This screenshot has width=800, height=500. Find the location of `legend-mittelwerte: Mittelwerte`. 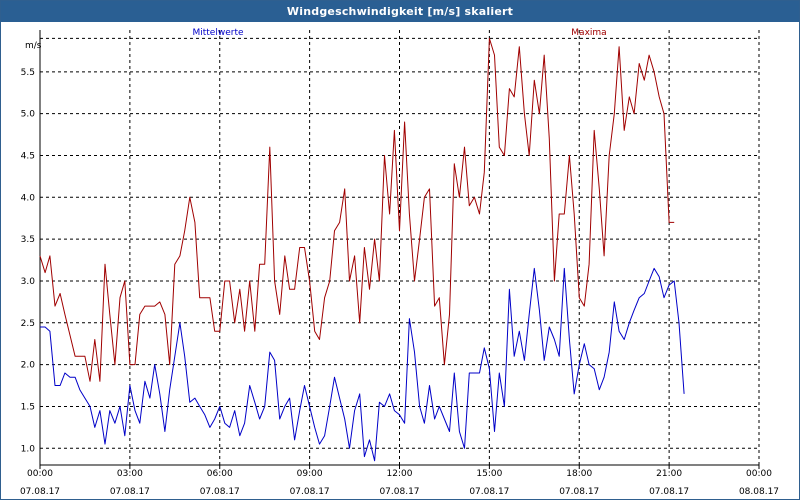

legend-mittelwerte: Mittelwerte is located at coordinates (217, 33).